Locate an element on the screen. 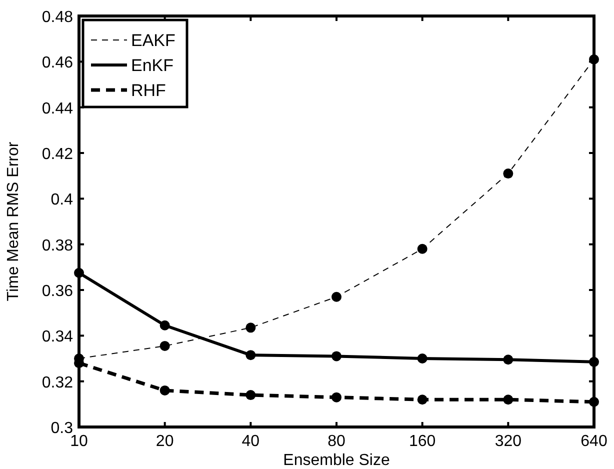  y-tick-label: 0.46 is located at coordinates (58, 63).